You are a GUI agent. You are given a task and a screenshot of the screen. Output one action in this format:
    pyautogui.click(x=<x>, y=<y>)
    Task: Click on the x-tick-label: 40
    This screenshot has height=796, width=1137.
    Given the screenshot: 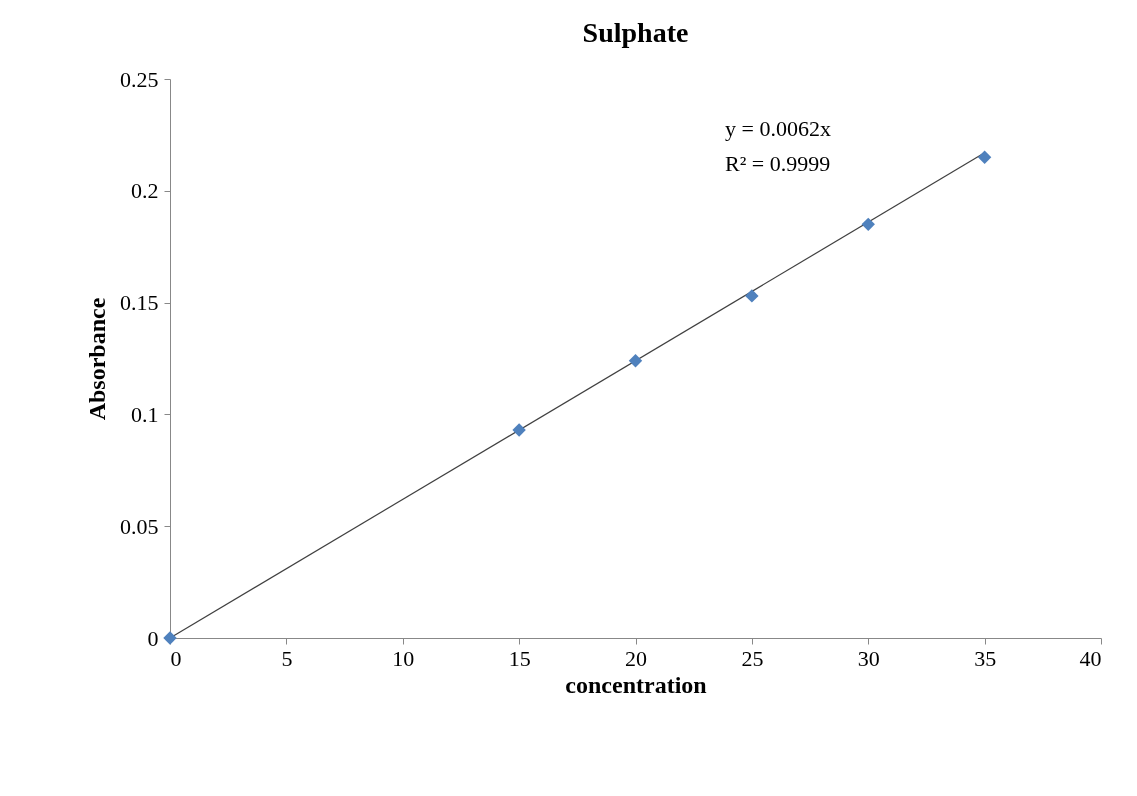 What is the action you would take?
    pyautogui.click(x=1090, y=658)
    